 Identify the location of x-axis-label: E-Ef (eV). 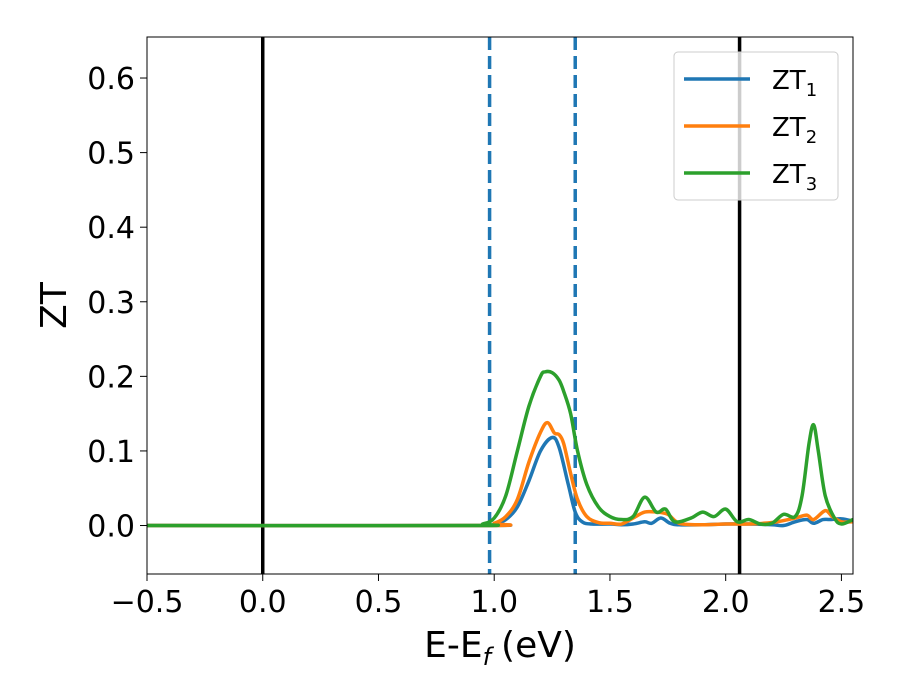
(500, 648).